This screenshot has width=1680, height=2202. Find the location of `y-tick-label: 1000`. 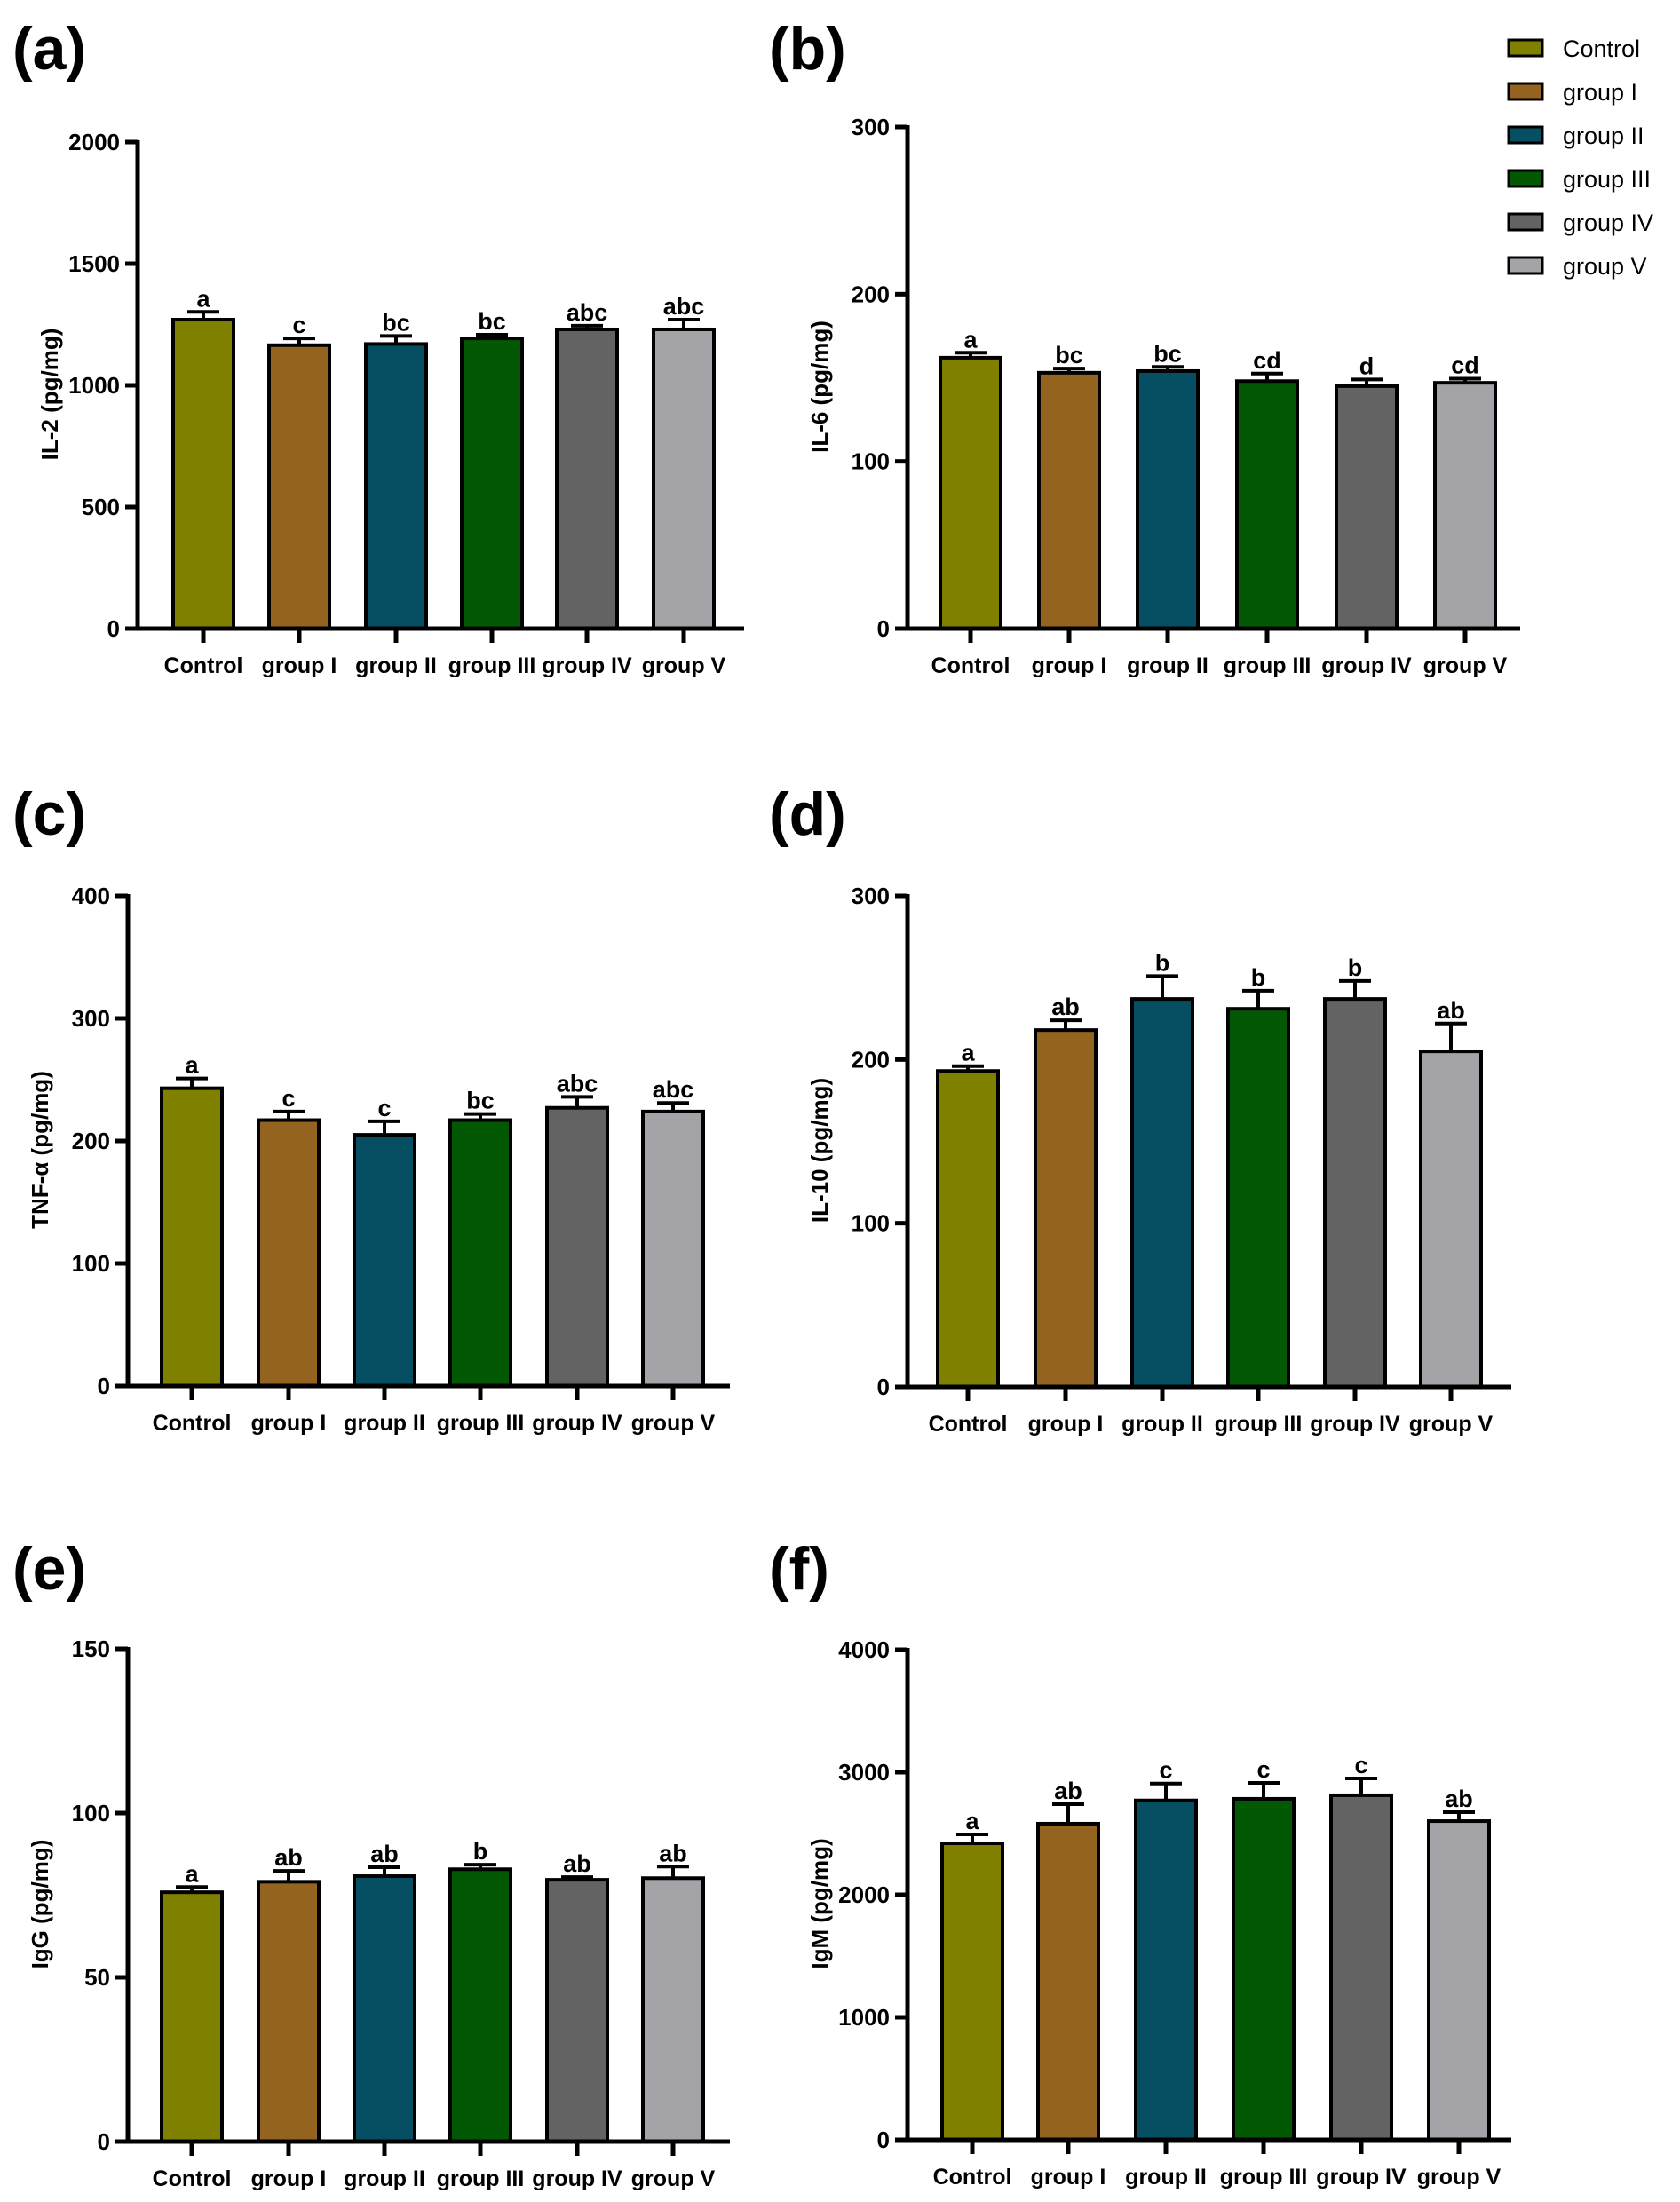

y-tick-label: 1000 is located at coordinates (864, 2018).